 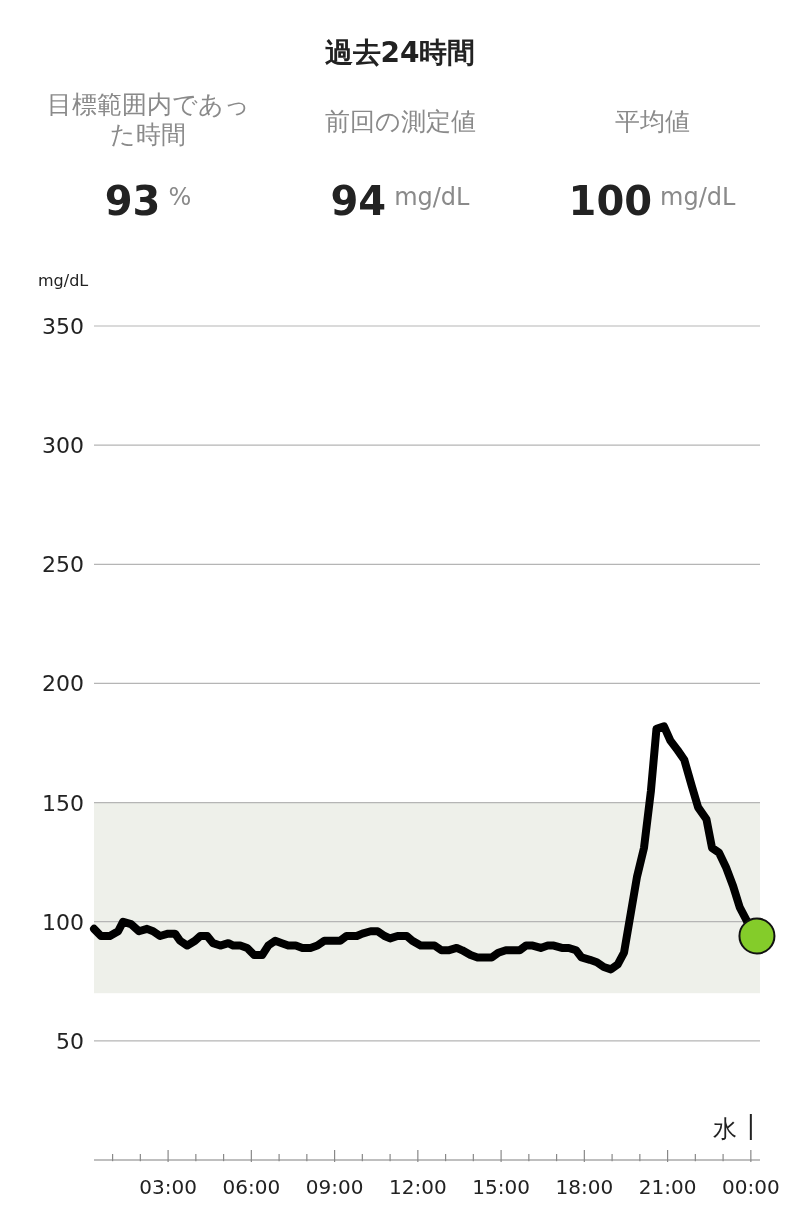 I want to click on y-tick-label: 50, so click(x=70, y=1041).